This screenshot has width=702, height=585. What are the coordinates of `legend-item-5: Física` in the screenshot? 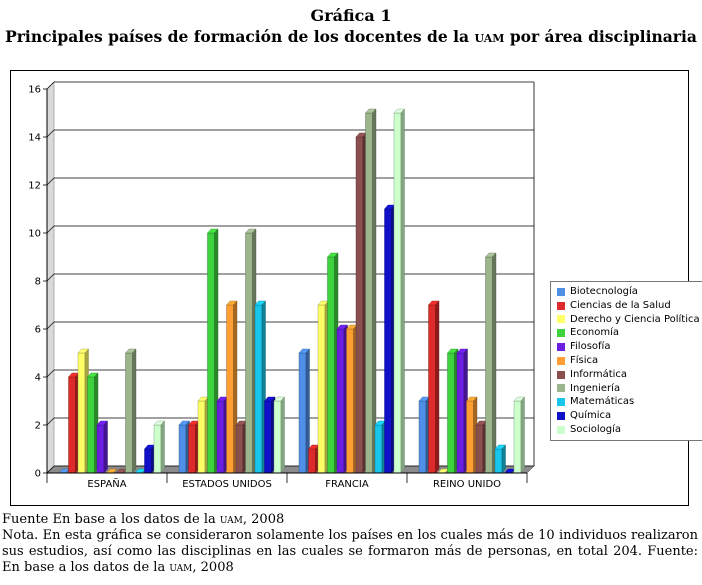 It's located at (628, 361).